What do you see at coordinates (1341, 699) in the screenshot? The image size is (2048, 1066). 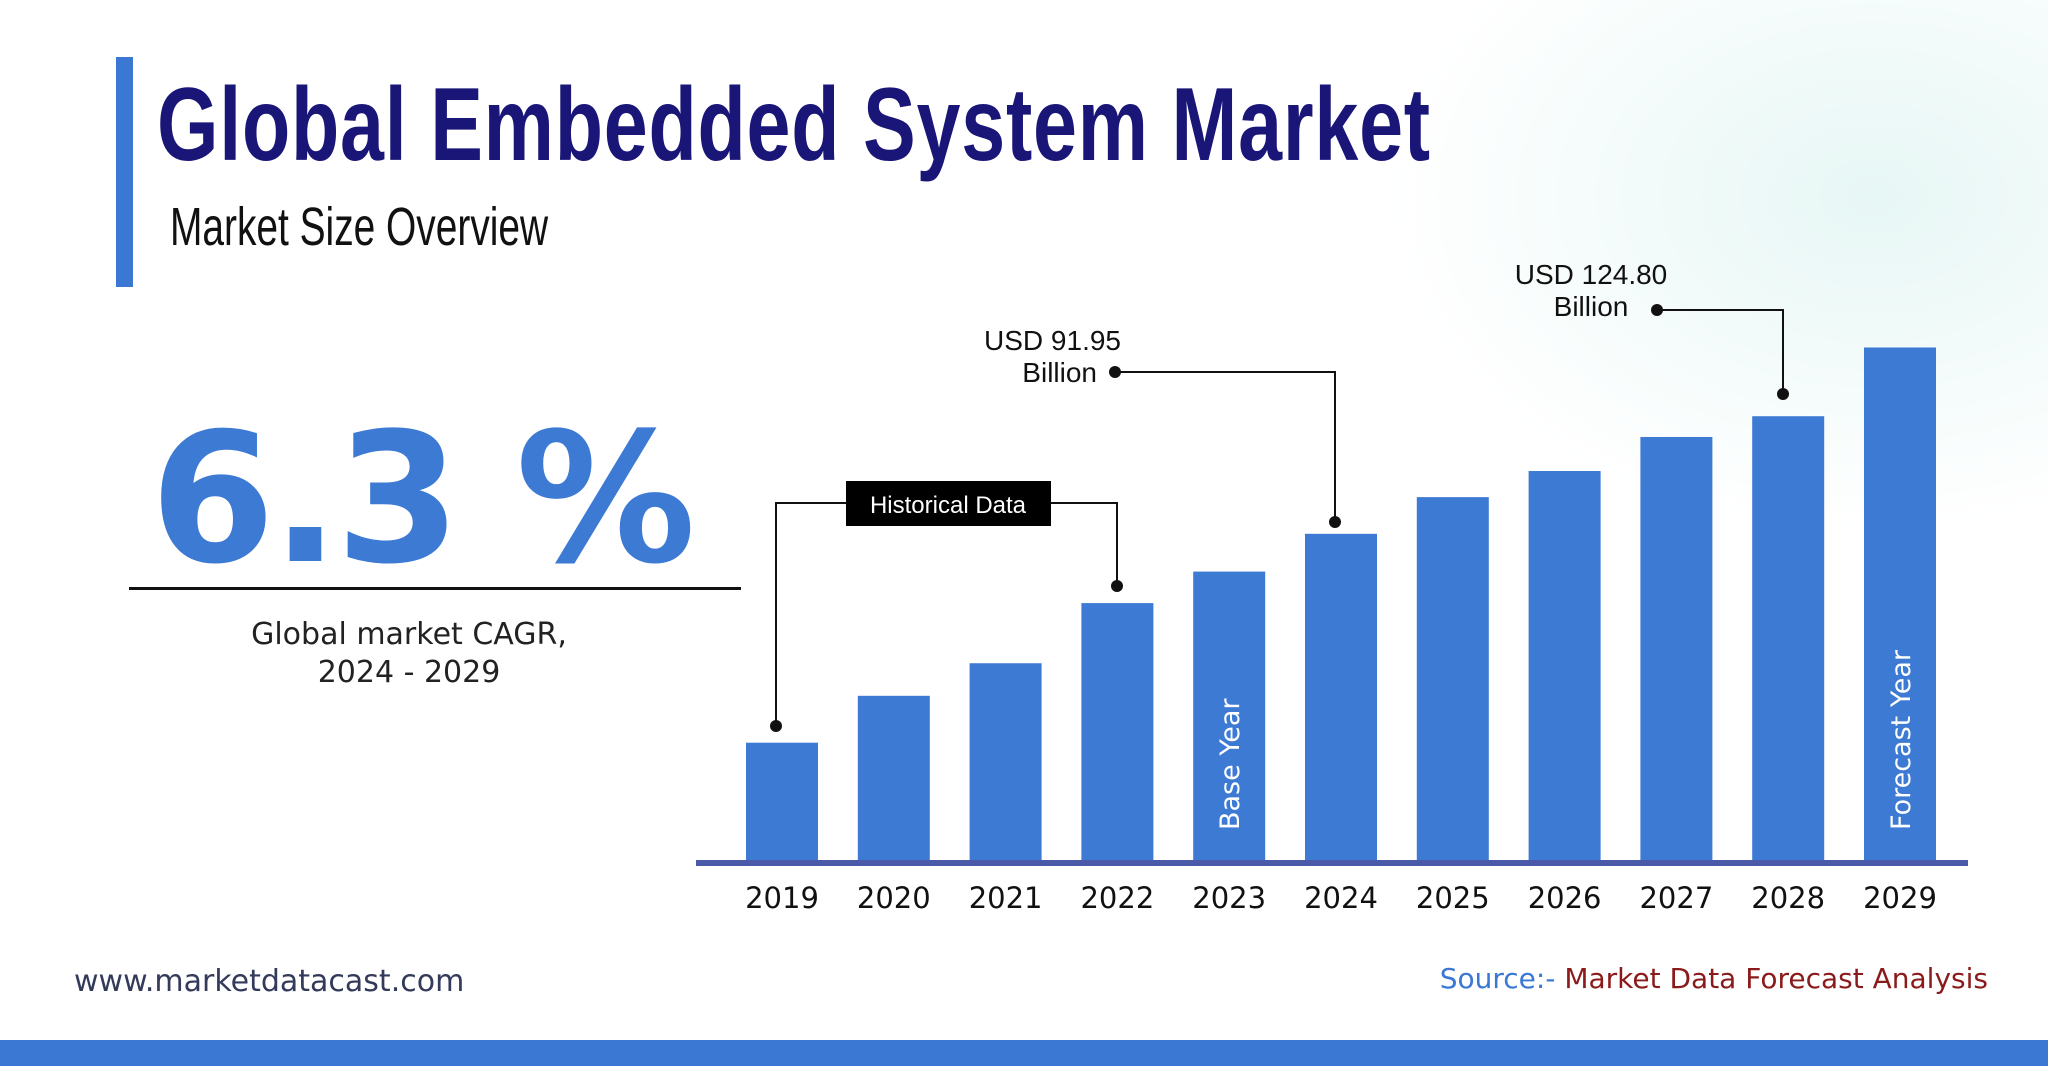 I see `bar-2024` at bounding box center [1341, 699].